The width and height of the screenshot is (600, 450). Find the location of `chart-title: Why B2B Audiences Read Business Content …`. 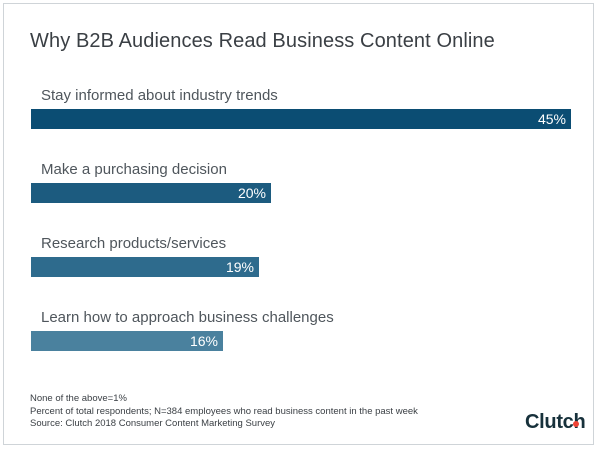

chart-title: Why B2B Audiences Read Business Content … is located at coordinates (262, 41).